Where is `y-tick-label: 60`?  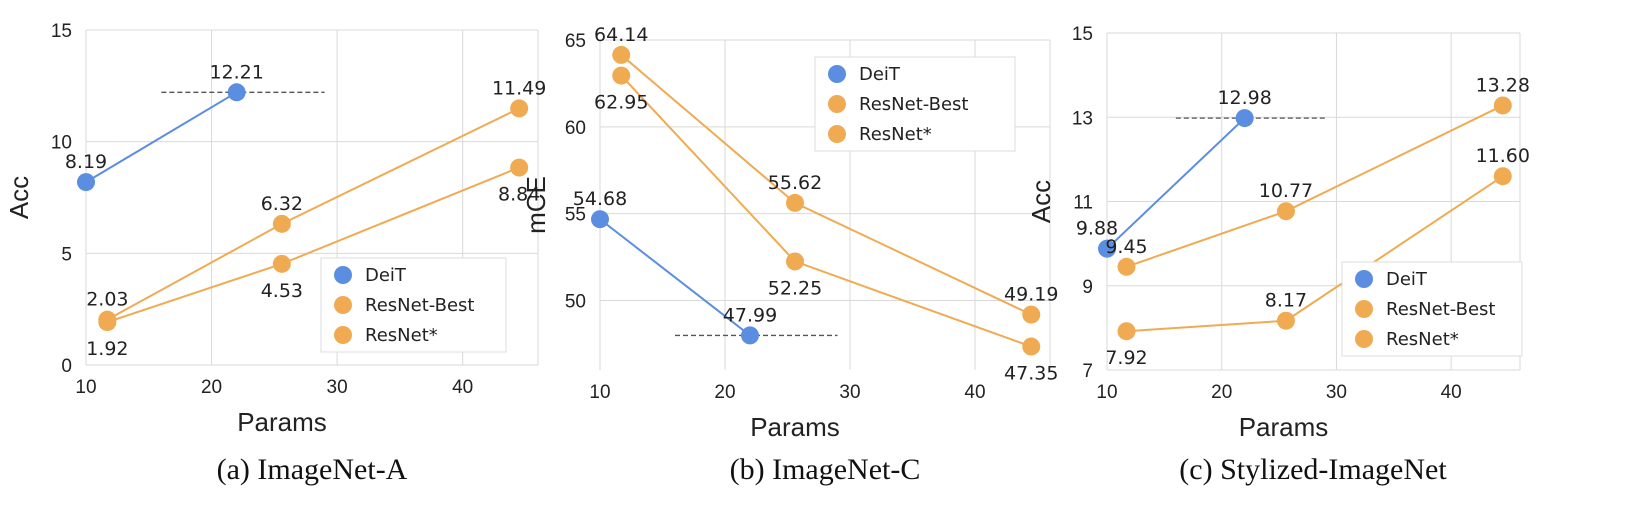
y-tick-label: 60 is located at coordinates (575, 128).